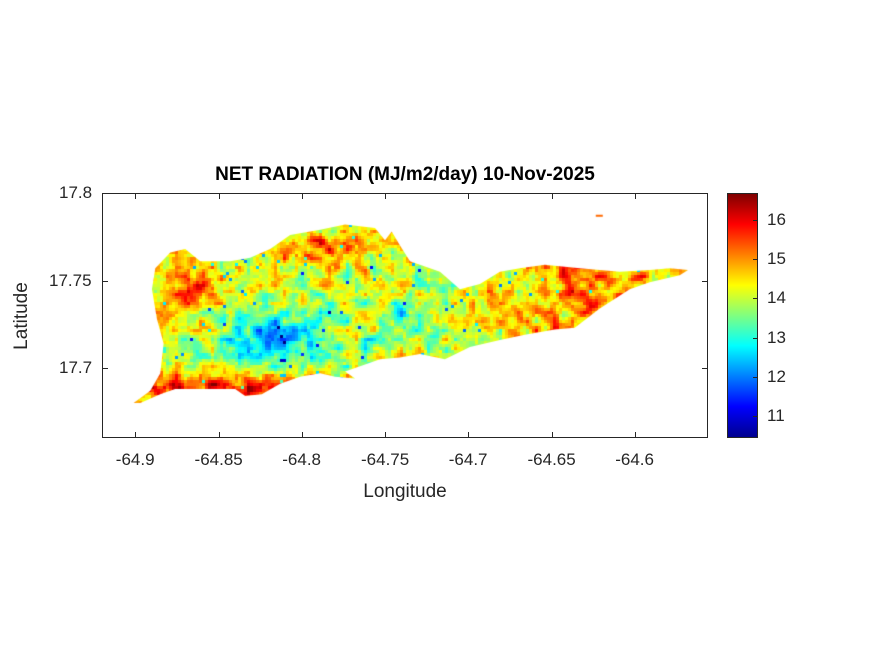  What do you see at coordinates (776, 259) in the screenshot?
I see `colorbar-tick-label: 15` at bounding box center [776, 259].